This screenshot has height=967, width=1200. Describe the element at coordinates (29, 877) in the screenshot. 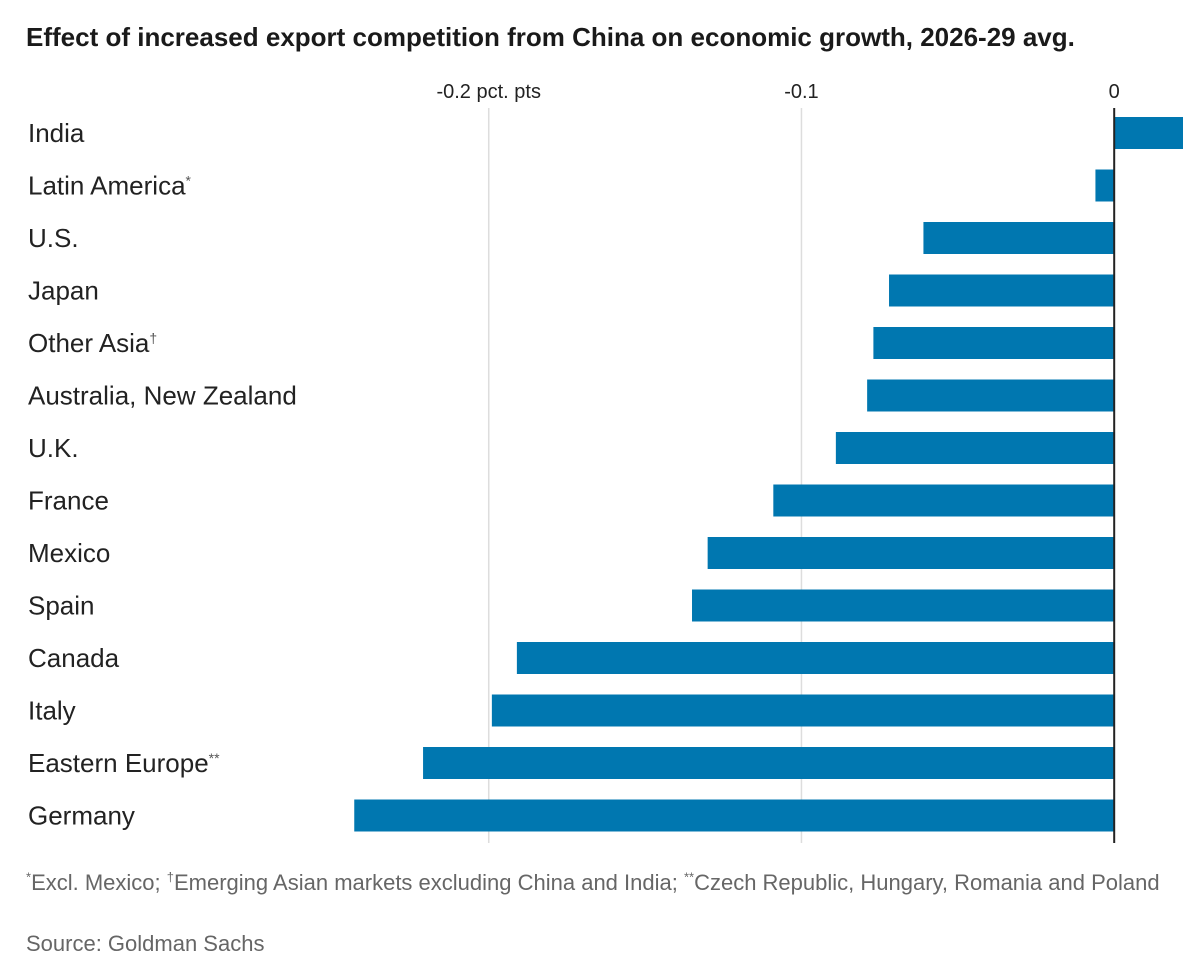

I see `footnote-mark: *` at that location.